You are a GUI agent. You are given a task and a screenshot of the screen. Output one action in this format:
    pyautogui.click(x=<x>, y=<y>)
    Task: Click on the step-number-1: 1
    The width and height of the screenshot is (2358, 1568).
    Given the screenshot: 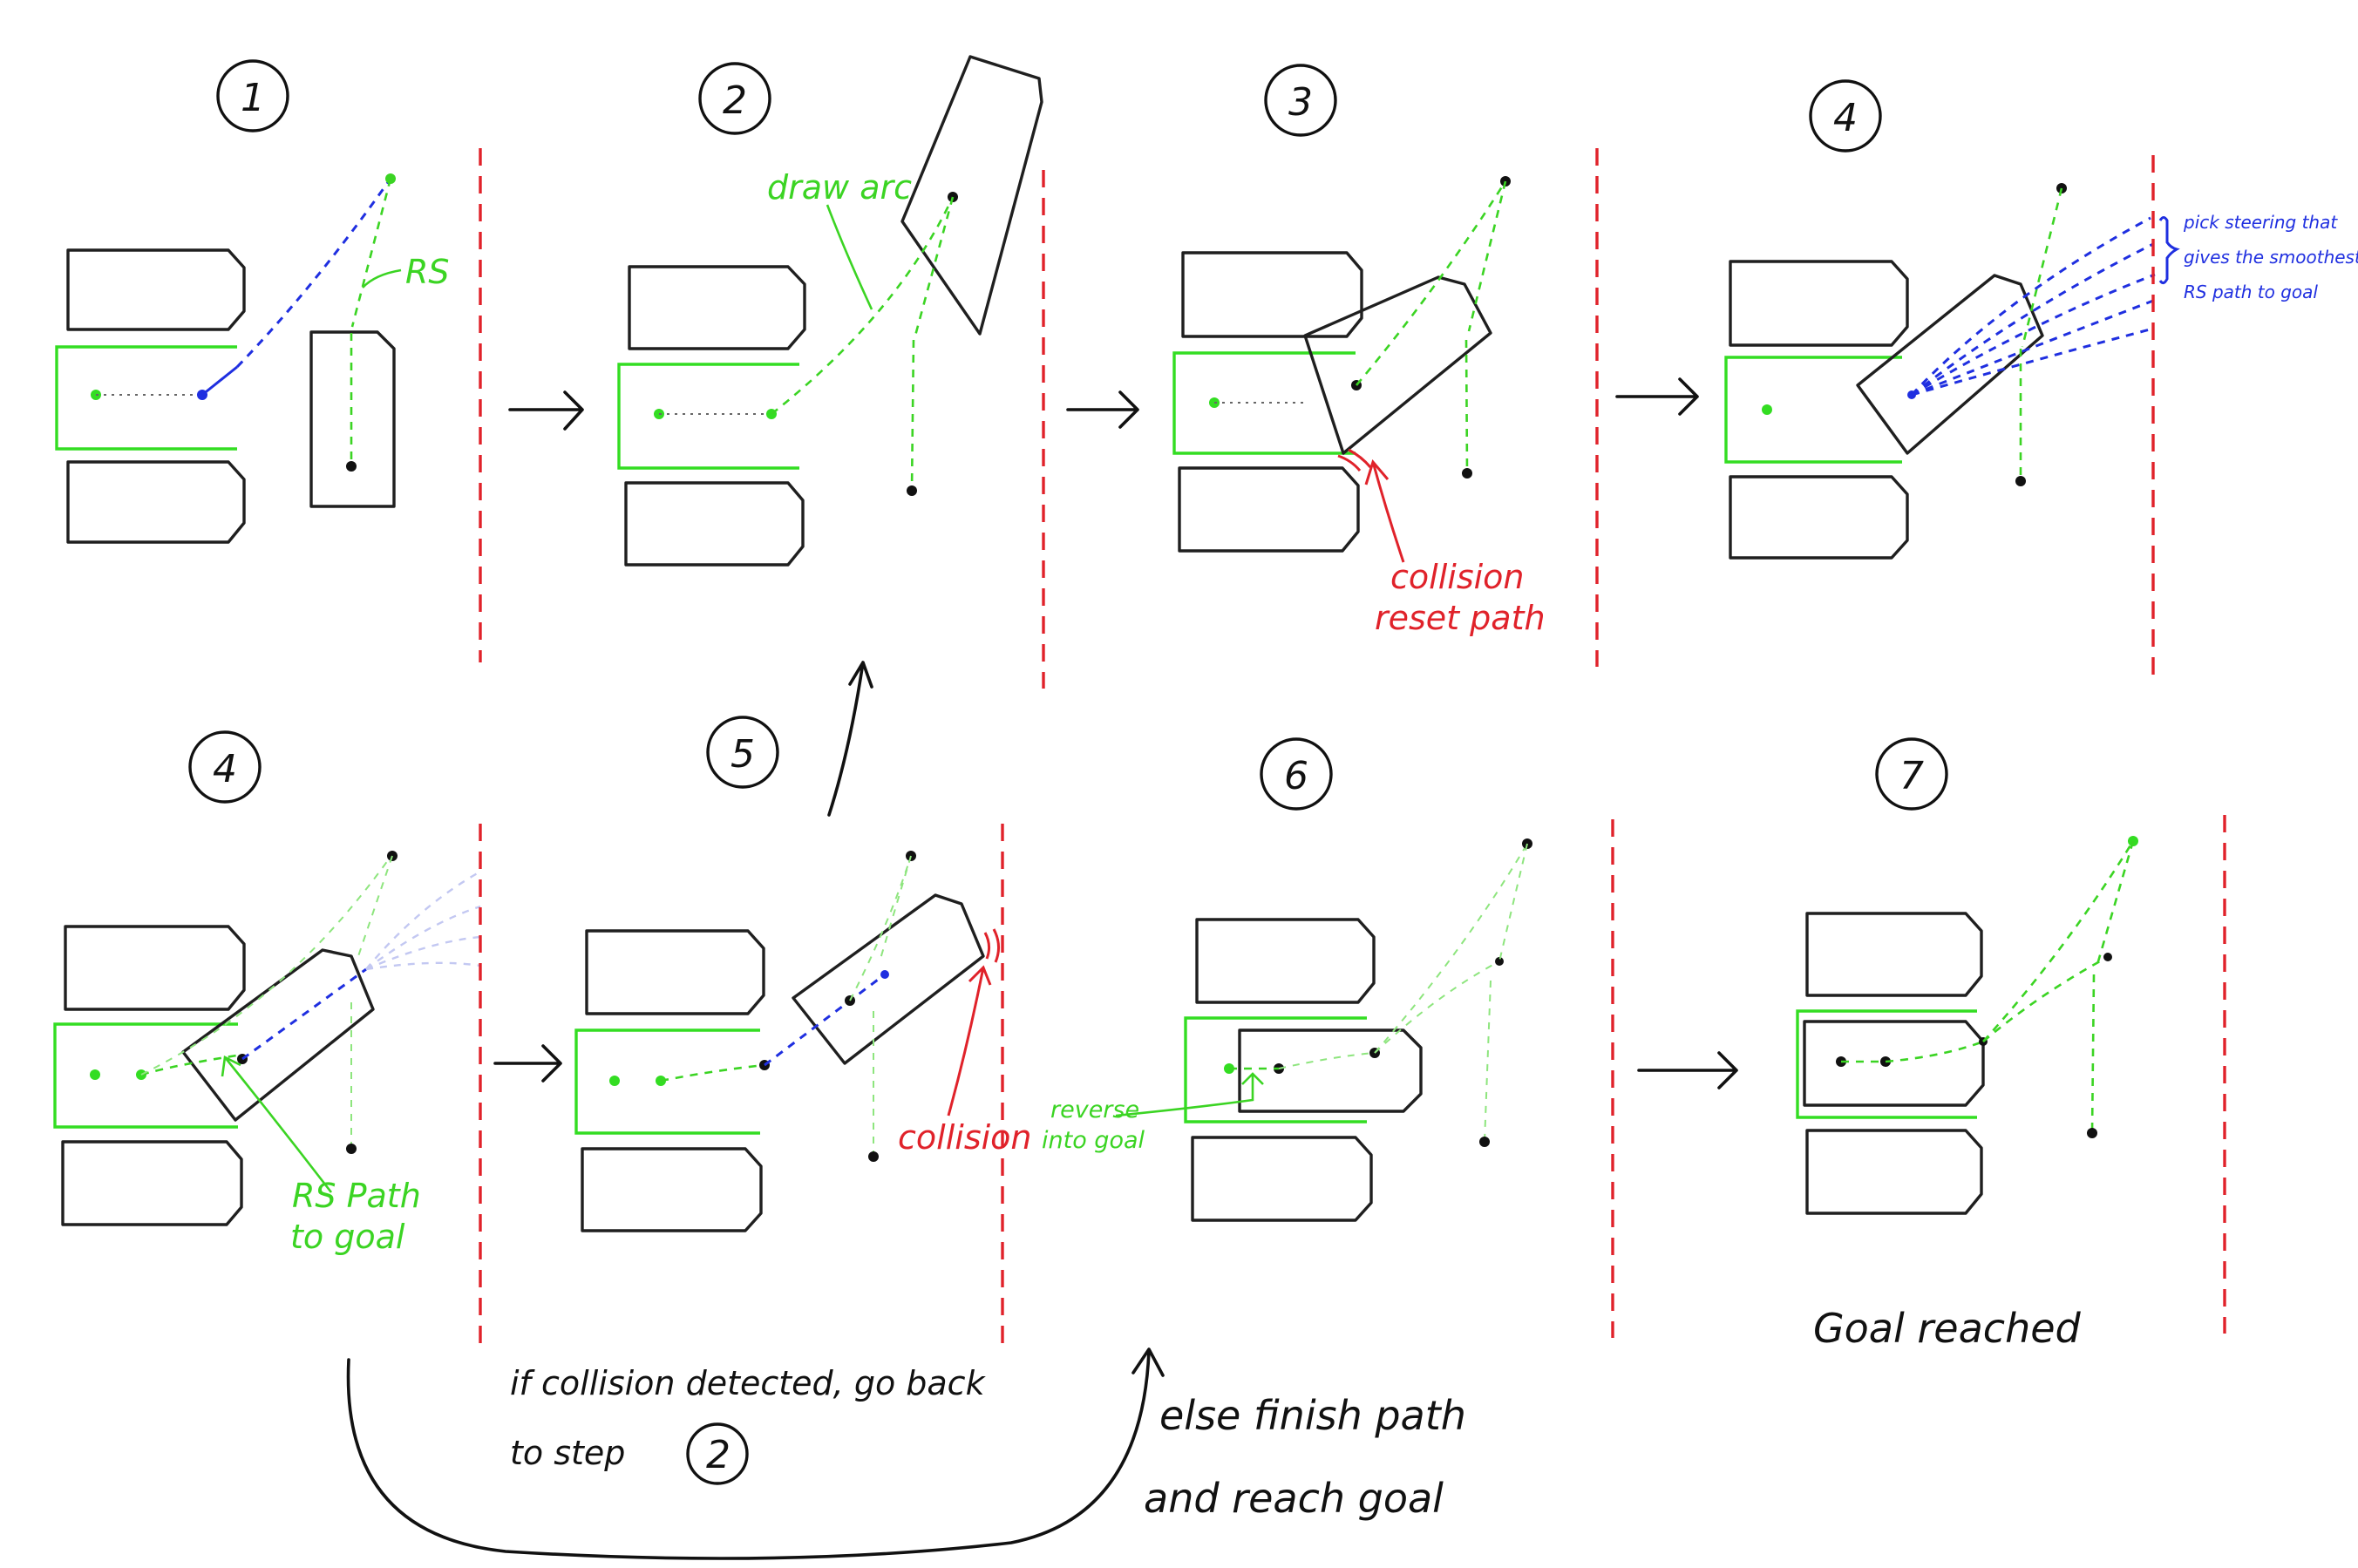 What is the action you would take?
    pyautogui.click(x=252, y=95)
    